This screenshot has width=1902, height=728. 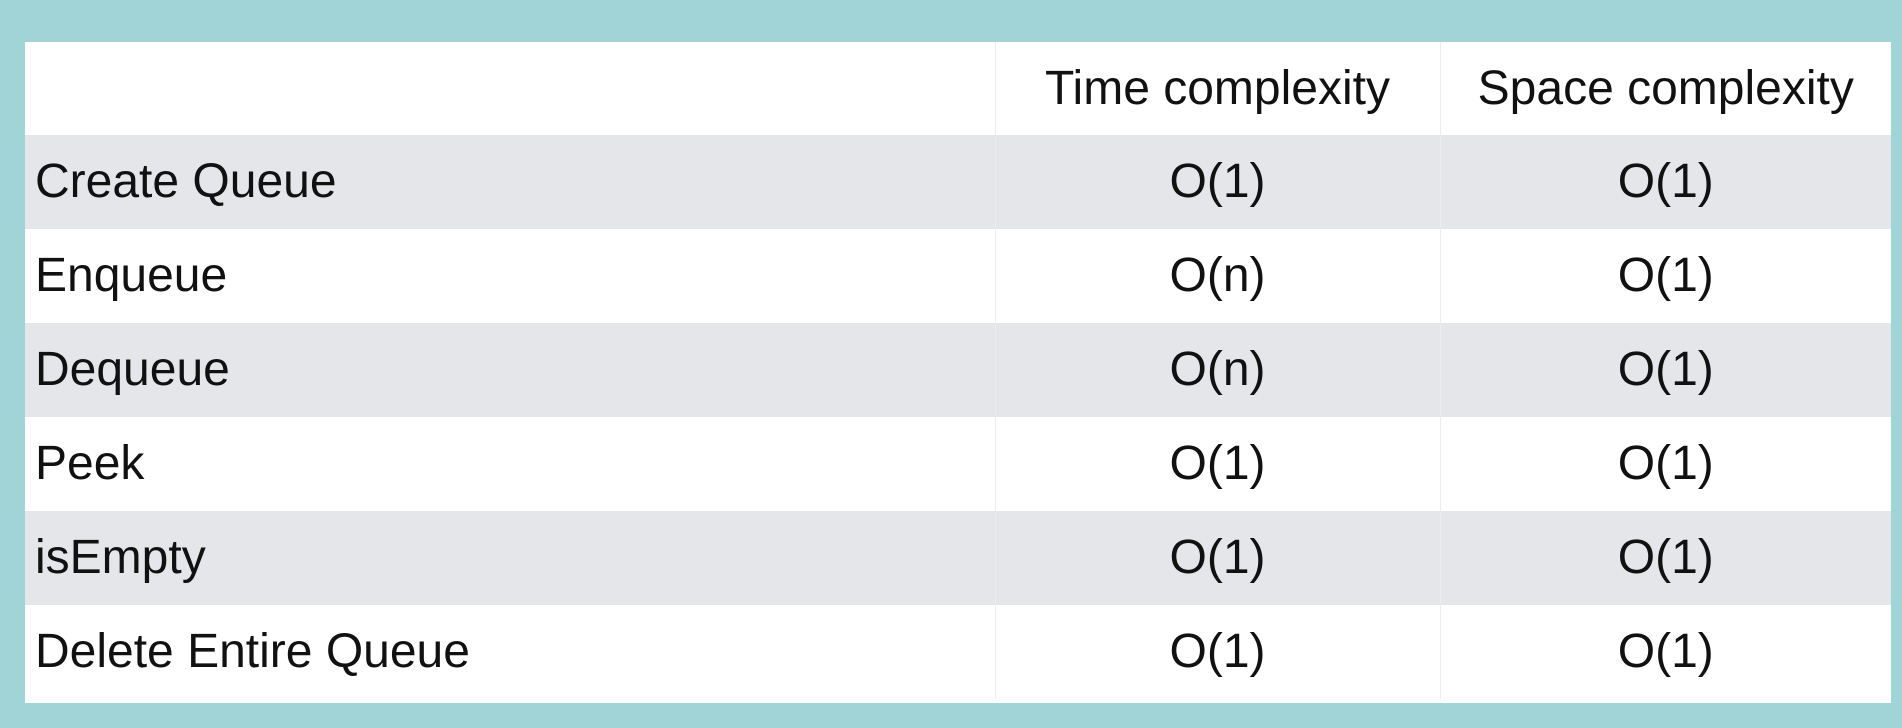 What do you see at coordinates (510, 558) in the screenshot?
I see `operation-cell: isEmpty` at bounding box center [510, 558].